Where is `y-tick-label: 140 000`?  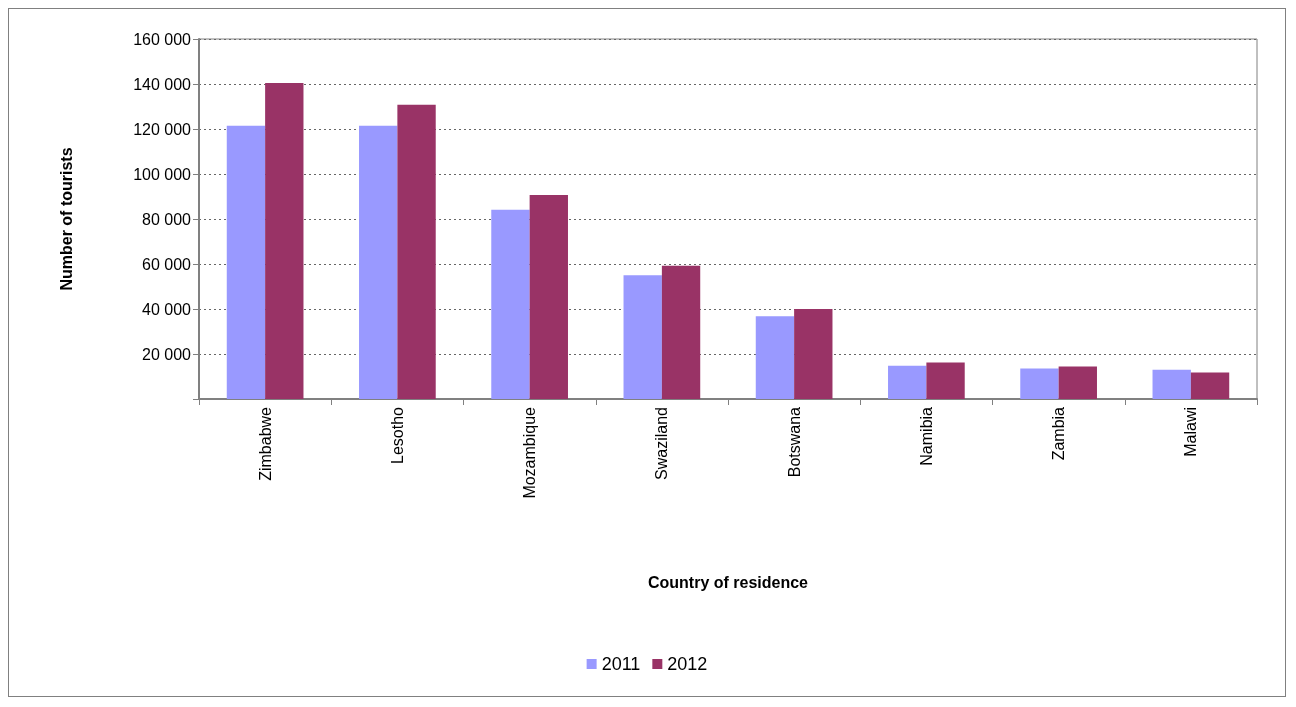 y-tick-label: 140 000 is located at coordinates (162, 84).